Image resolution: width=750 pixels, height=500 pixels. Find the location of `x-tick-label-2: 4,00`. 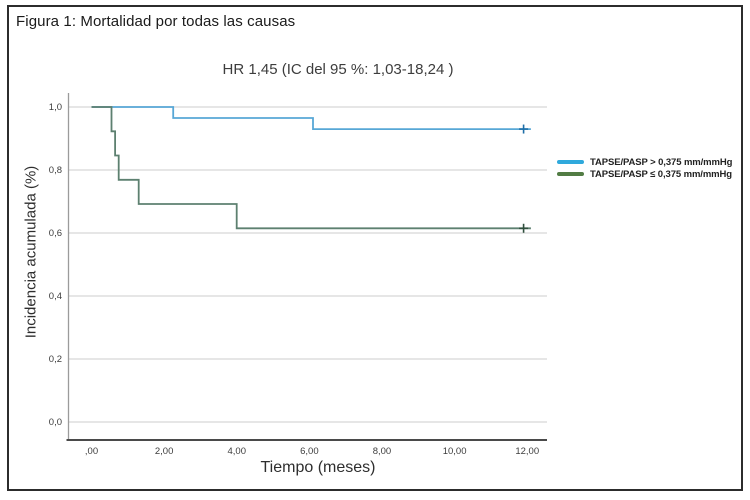

x-tick-label-2: 4,00 is located at coordinates (236, 451).